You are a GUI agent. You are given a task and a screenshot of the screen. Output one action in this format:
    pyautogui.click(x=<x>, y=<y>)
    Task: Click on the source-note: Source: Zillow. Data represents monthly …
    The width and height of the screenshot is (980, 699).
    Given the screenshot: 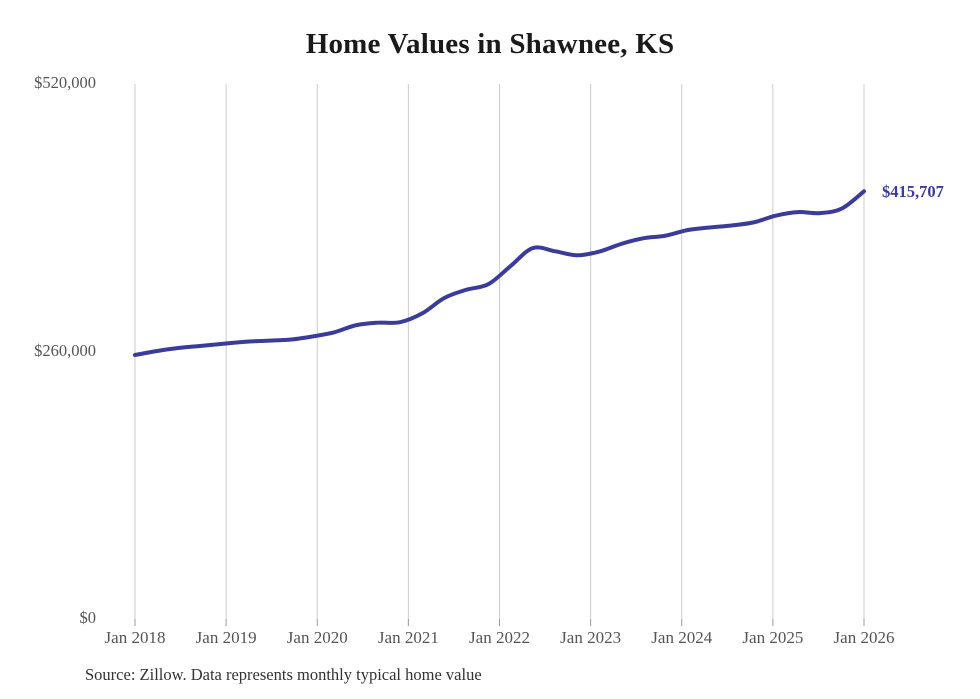 What is the action you would take?
    pyautogui.click(x=283, y=674)
    